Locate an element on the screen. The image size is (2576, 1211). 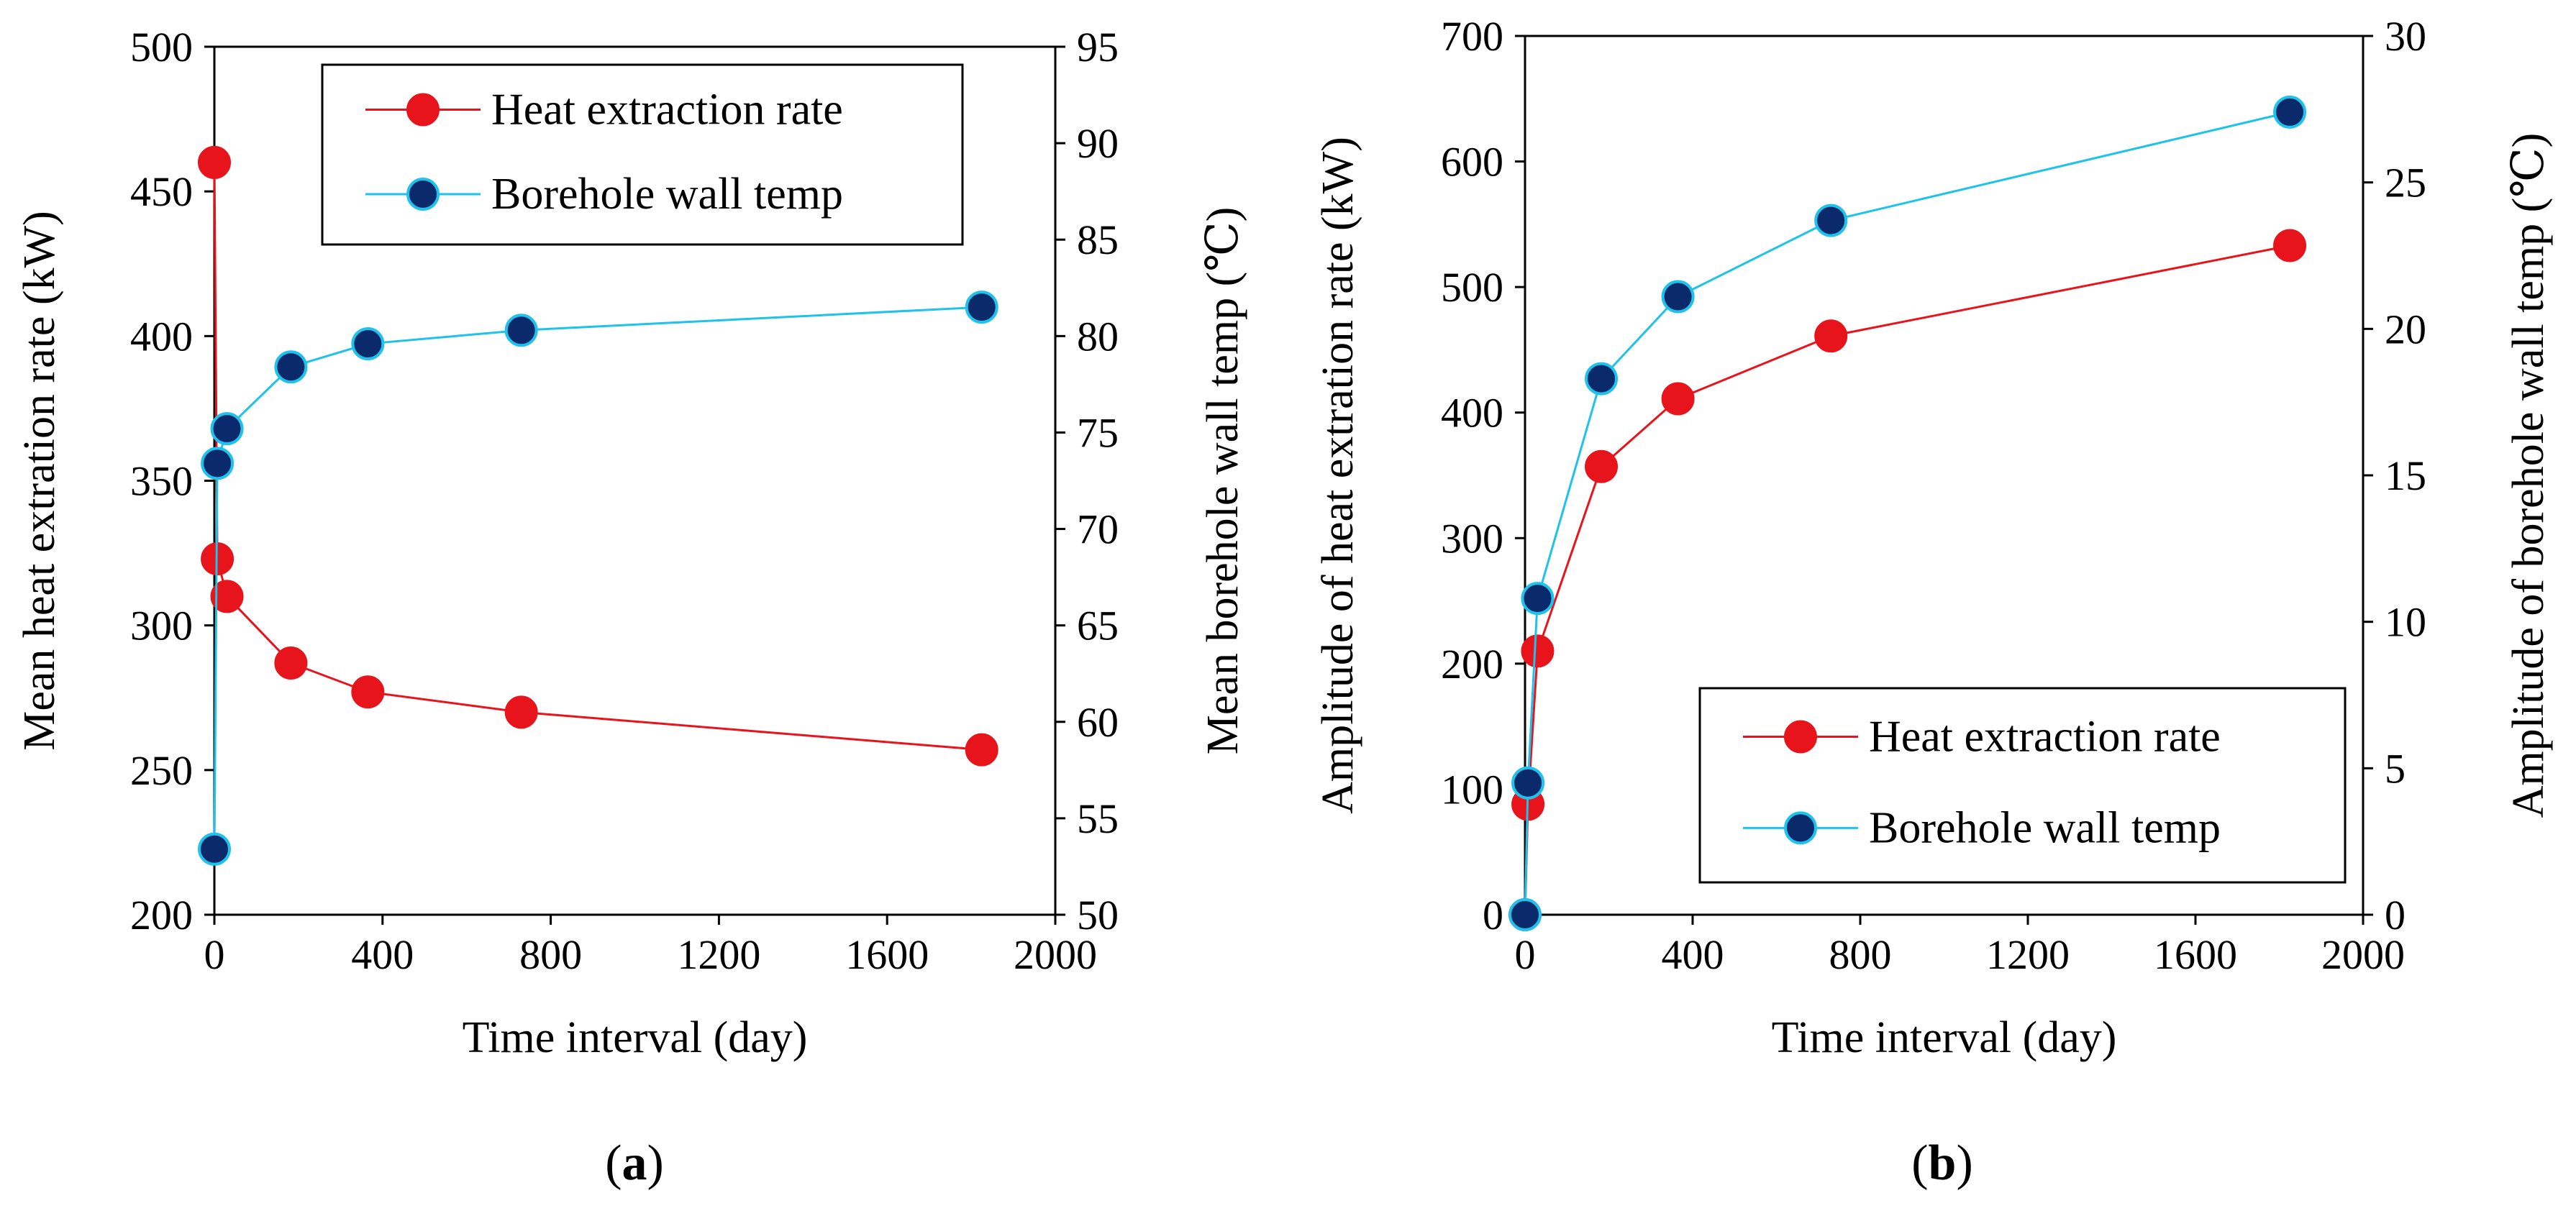
y-right-tick-label: 30 is located at coordinates (2405, 36).